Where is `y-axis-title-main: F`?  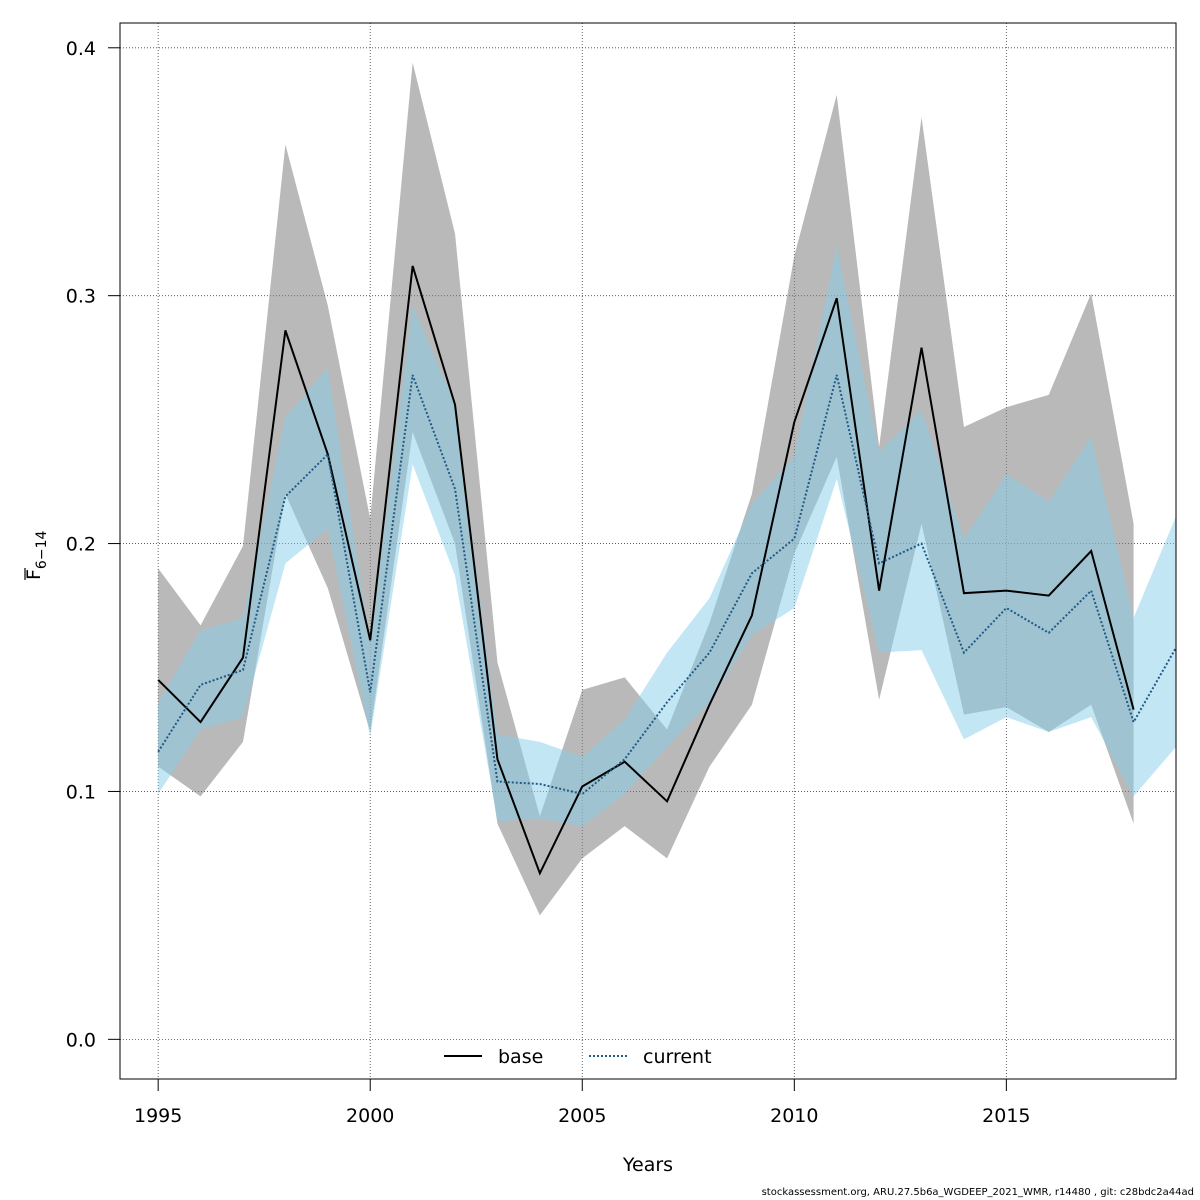
y-axis-title-main: F is located at coordinates (34, 574).